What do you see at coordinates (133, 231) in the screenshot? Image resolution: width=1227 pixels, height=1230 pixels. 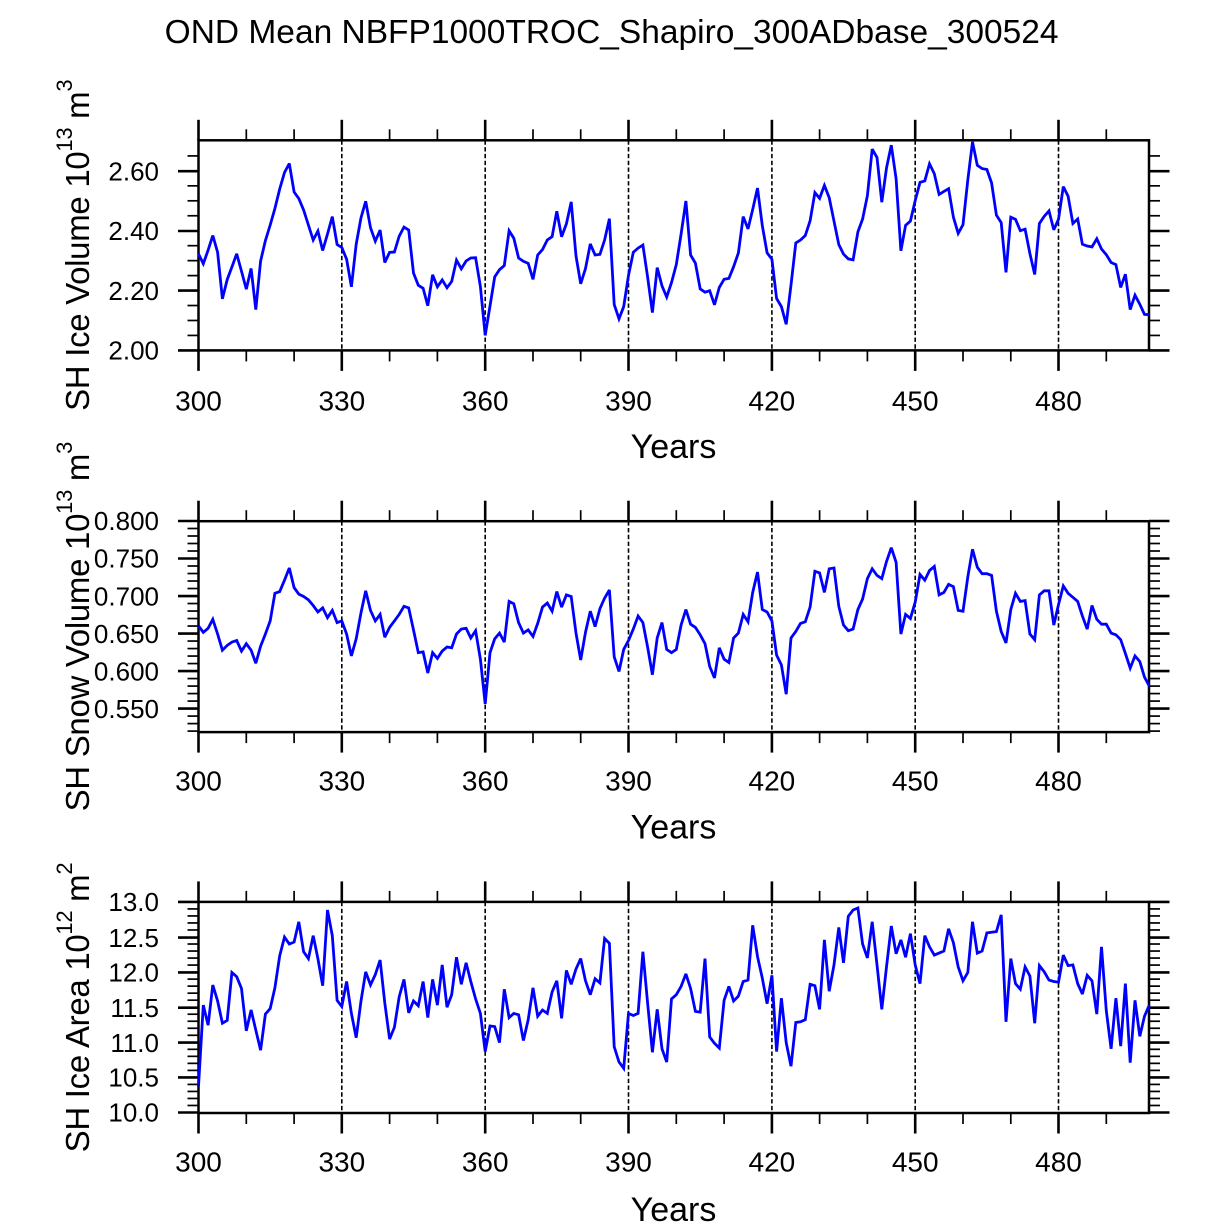 I see `svg-text: 2.40` at bounding box center [133, 231].